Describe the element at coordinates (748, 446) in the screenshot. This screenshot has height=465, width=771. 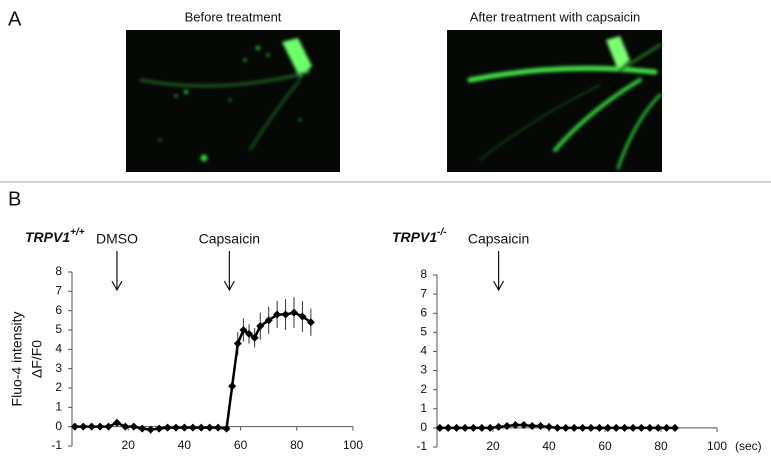
I see `x-axis-unit: (sec)` at that location.